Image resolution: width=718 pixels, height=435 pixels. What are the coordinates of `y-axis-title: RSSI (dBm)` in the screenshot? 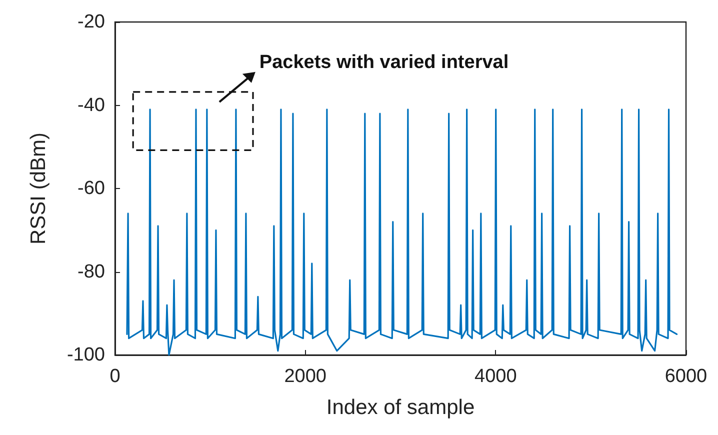 It's located at (38, 188).